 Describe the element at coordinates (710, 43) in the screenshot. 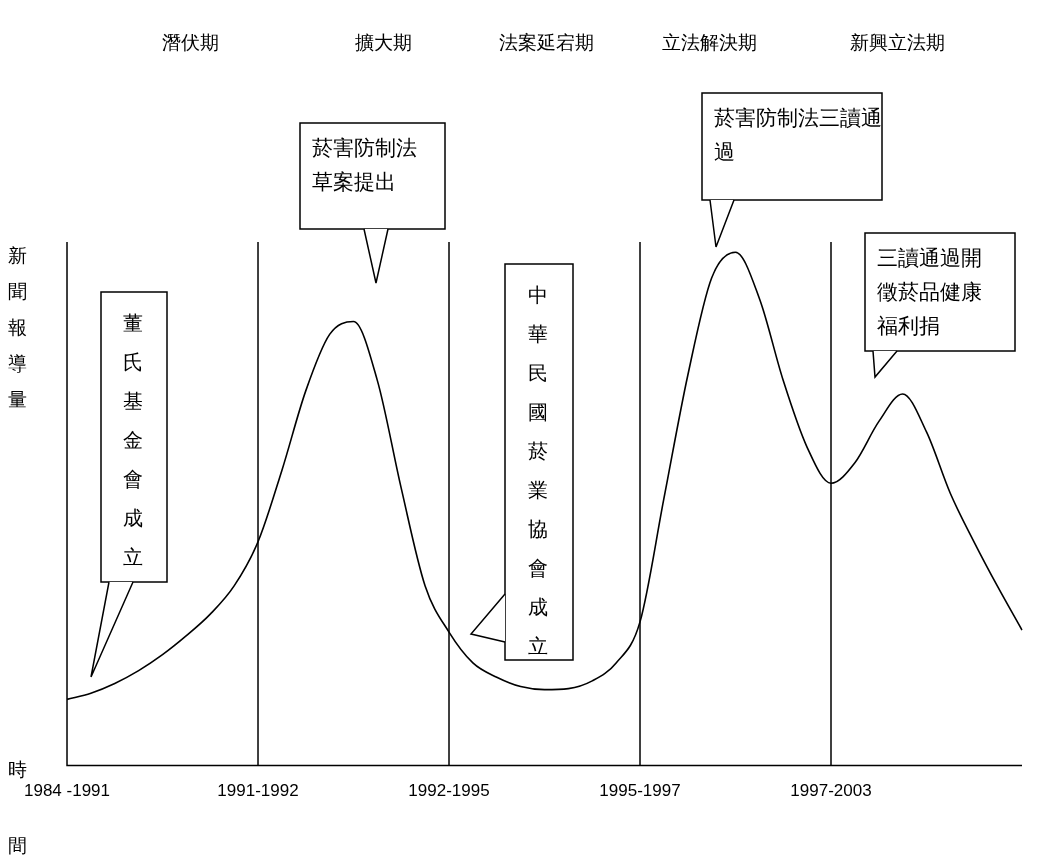

I see `text: 立法解決期` at that location.